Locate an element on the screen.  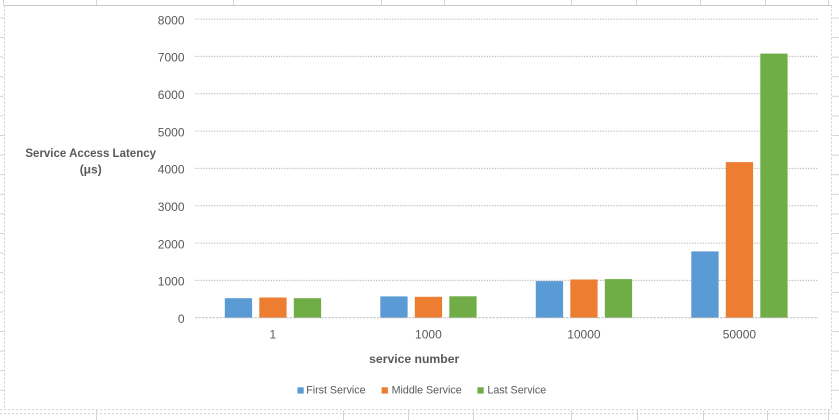
svg-text: Last Service is located at coordinates (516, 391).